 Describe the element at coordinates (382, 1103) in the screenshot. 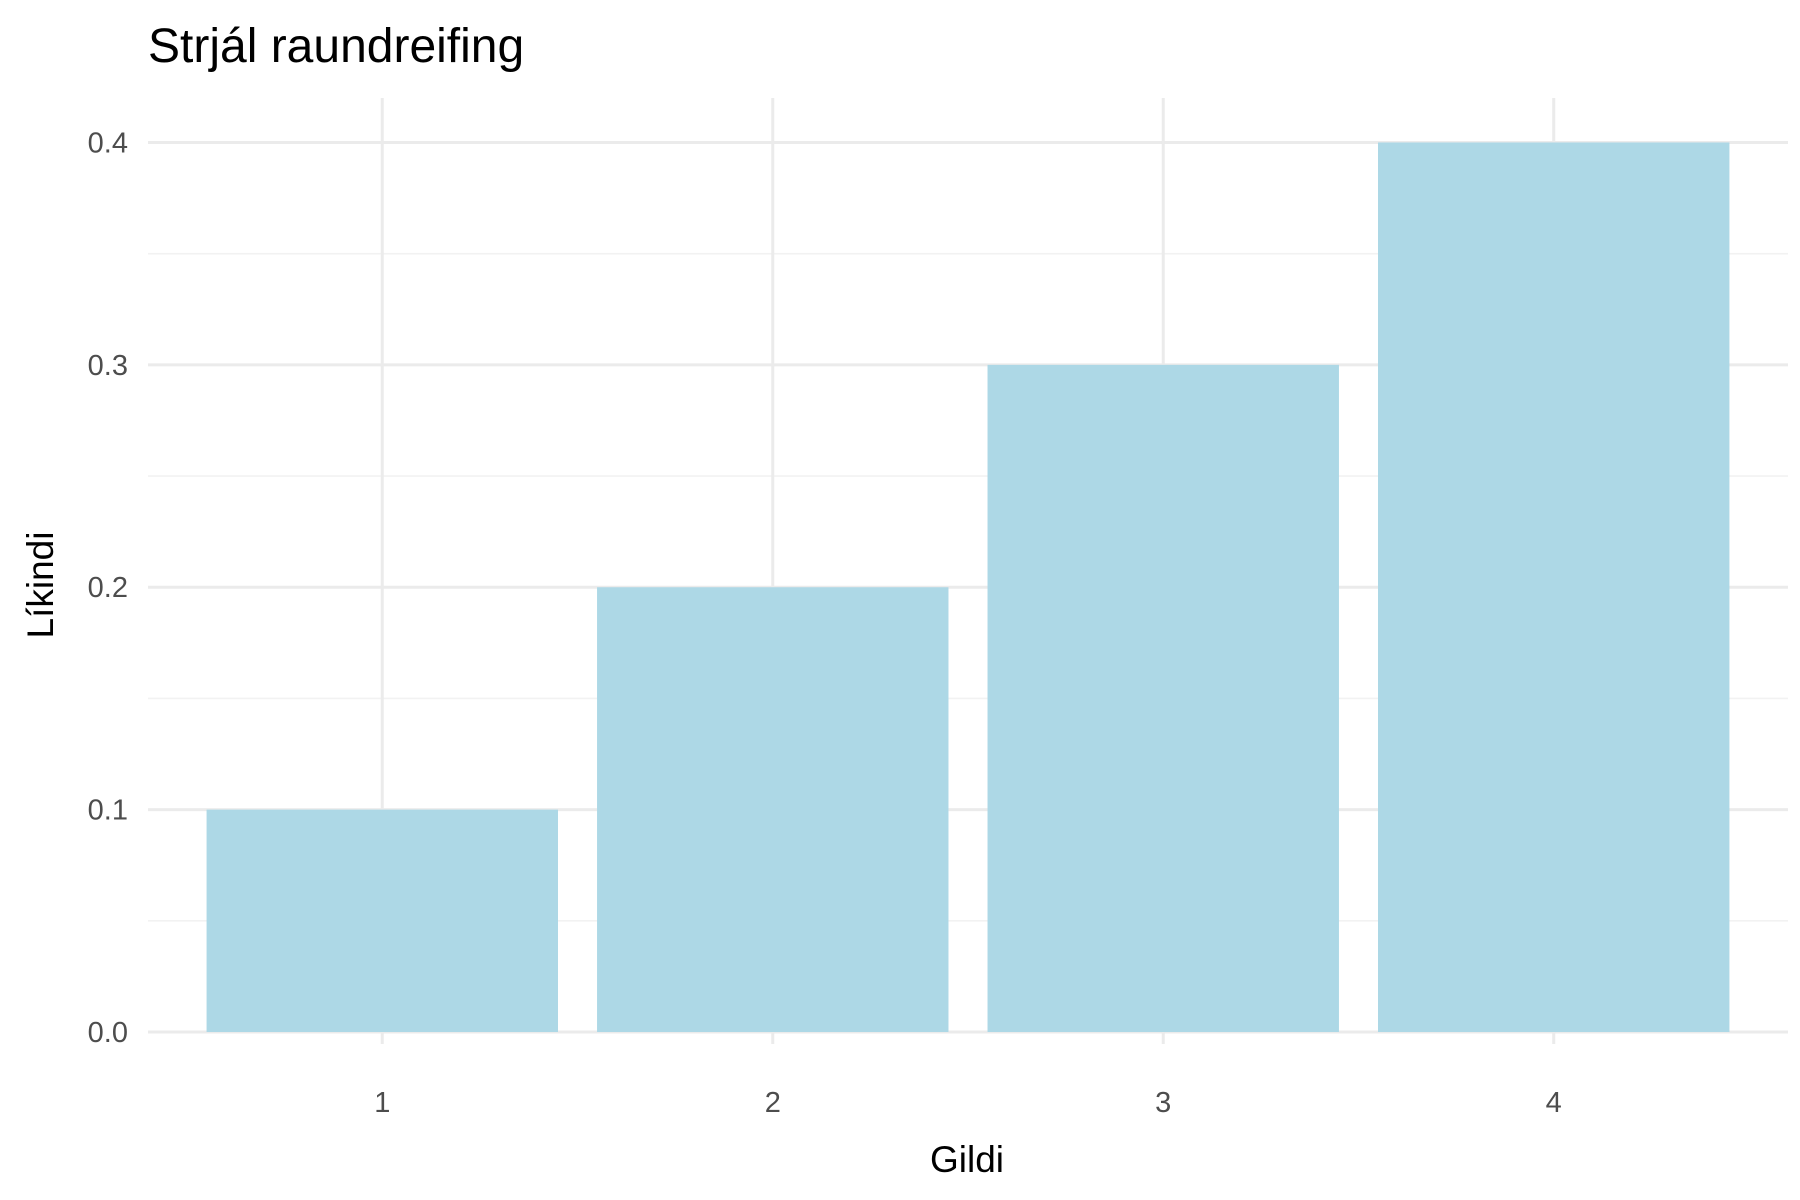

I see `x-tick-label: 1` at that location.